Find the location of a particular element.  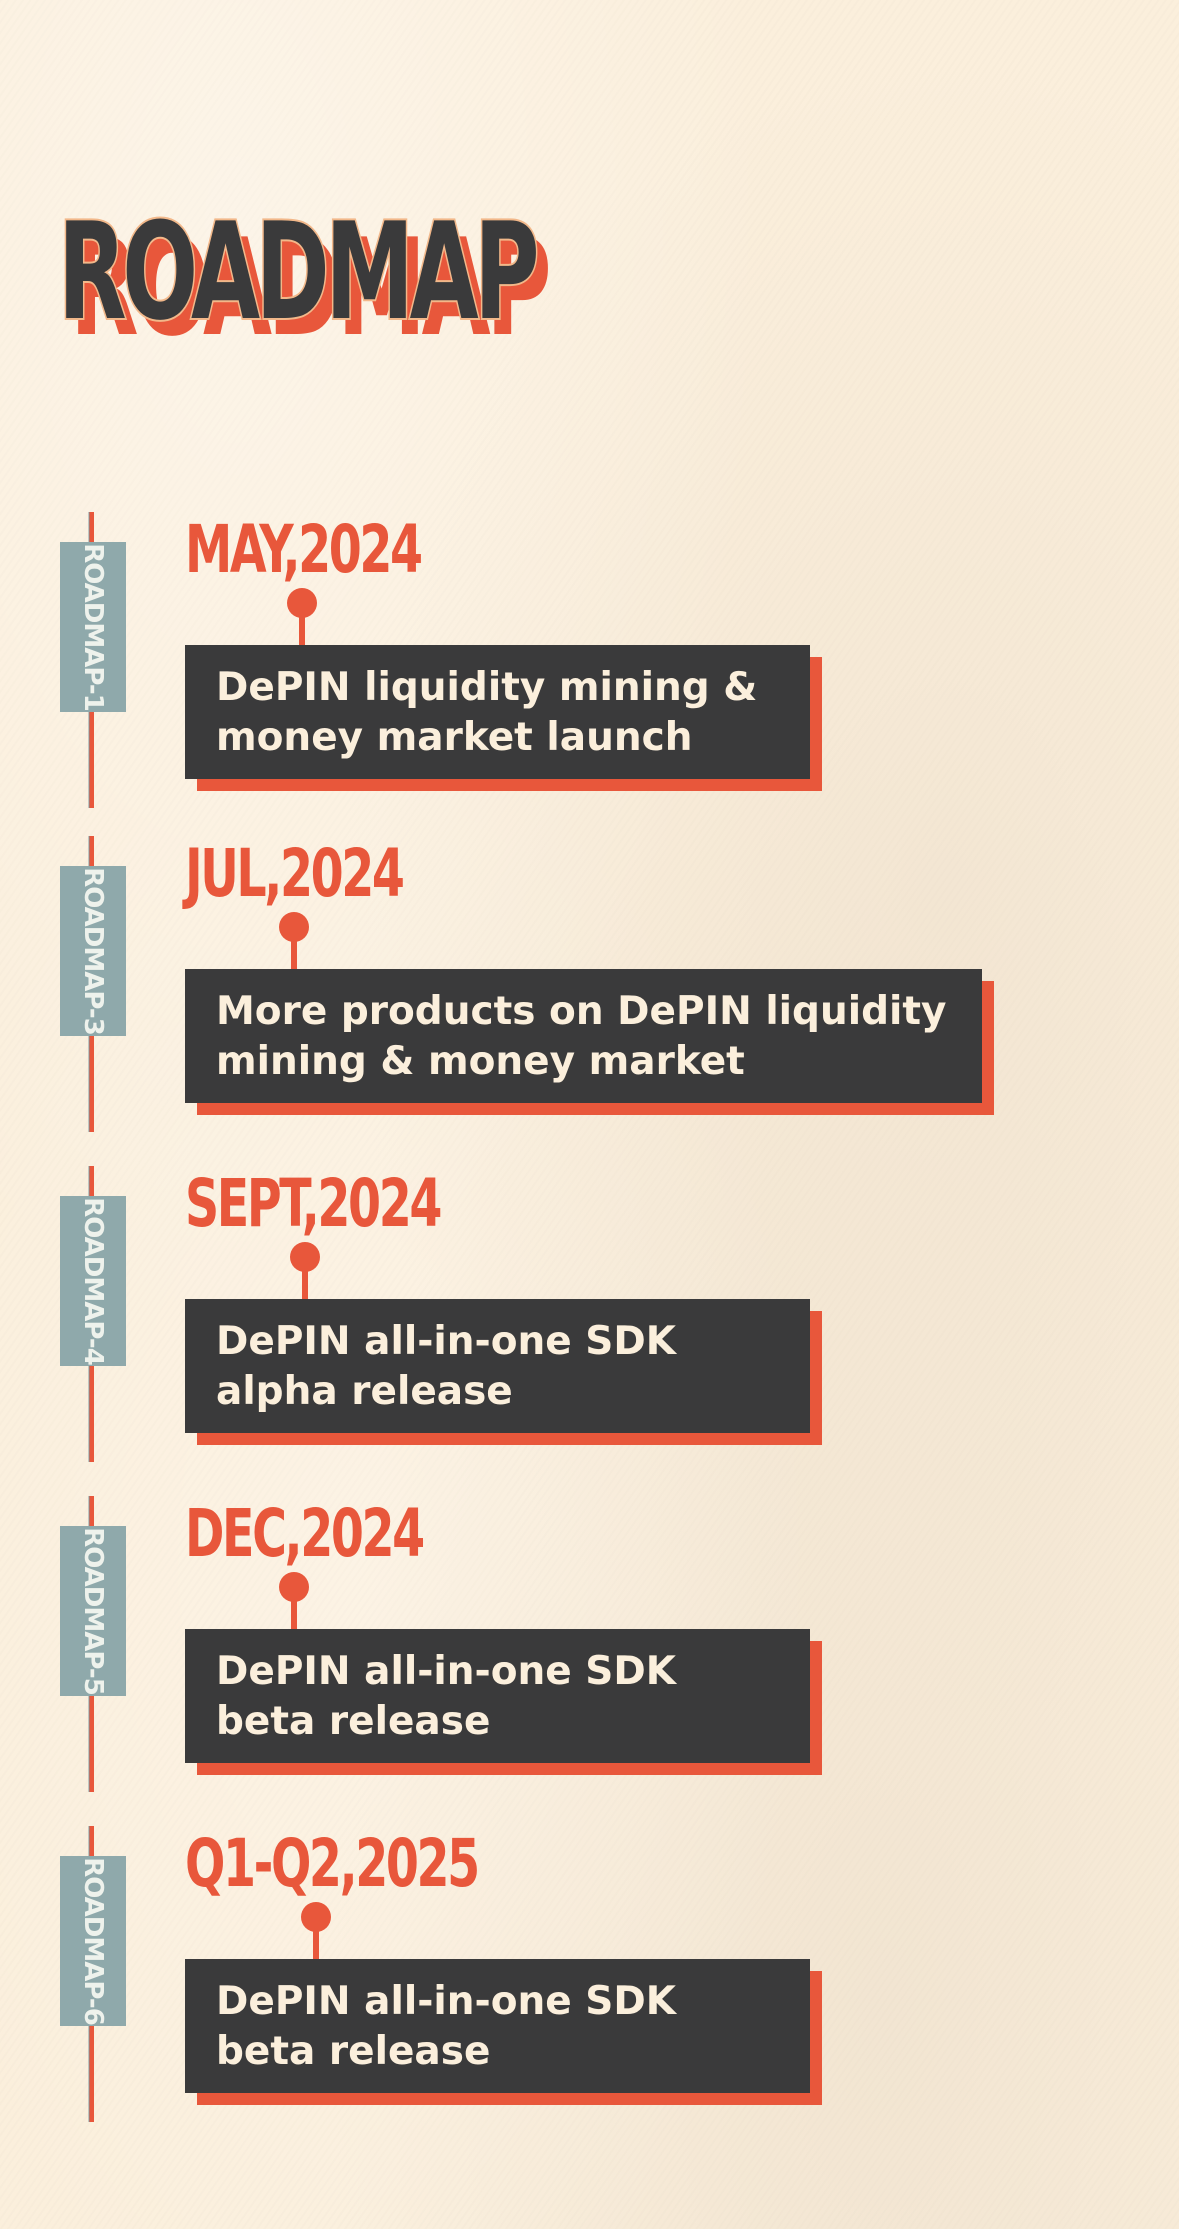

roadmap-tab-label: ROADMAP-1 is located at coordinates (93, 627).